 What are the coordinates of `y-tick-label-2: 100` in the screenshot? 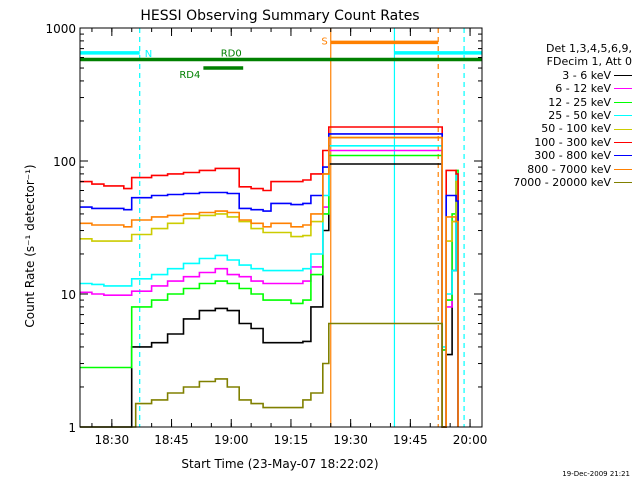 It's located at (64, 162).